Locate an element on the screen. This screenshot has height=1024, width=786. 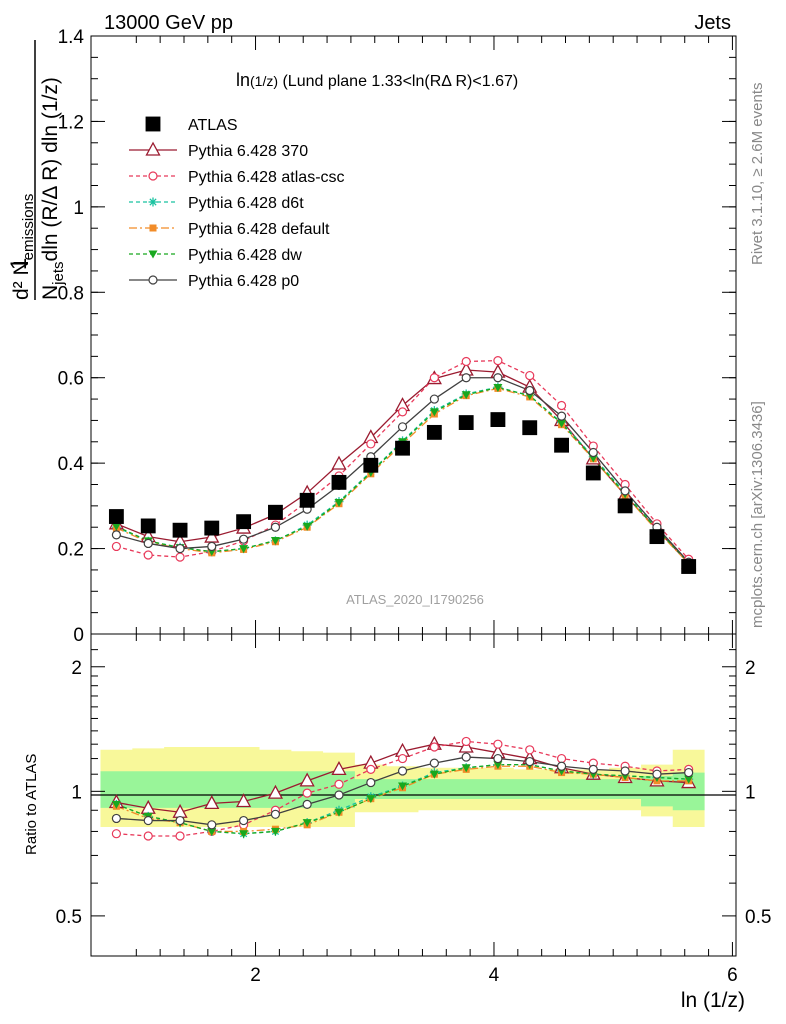
legend-label-pythia-6-428-d6t: Pythia 6.428 d6t is located at coordinates (246, 203).